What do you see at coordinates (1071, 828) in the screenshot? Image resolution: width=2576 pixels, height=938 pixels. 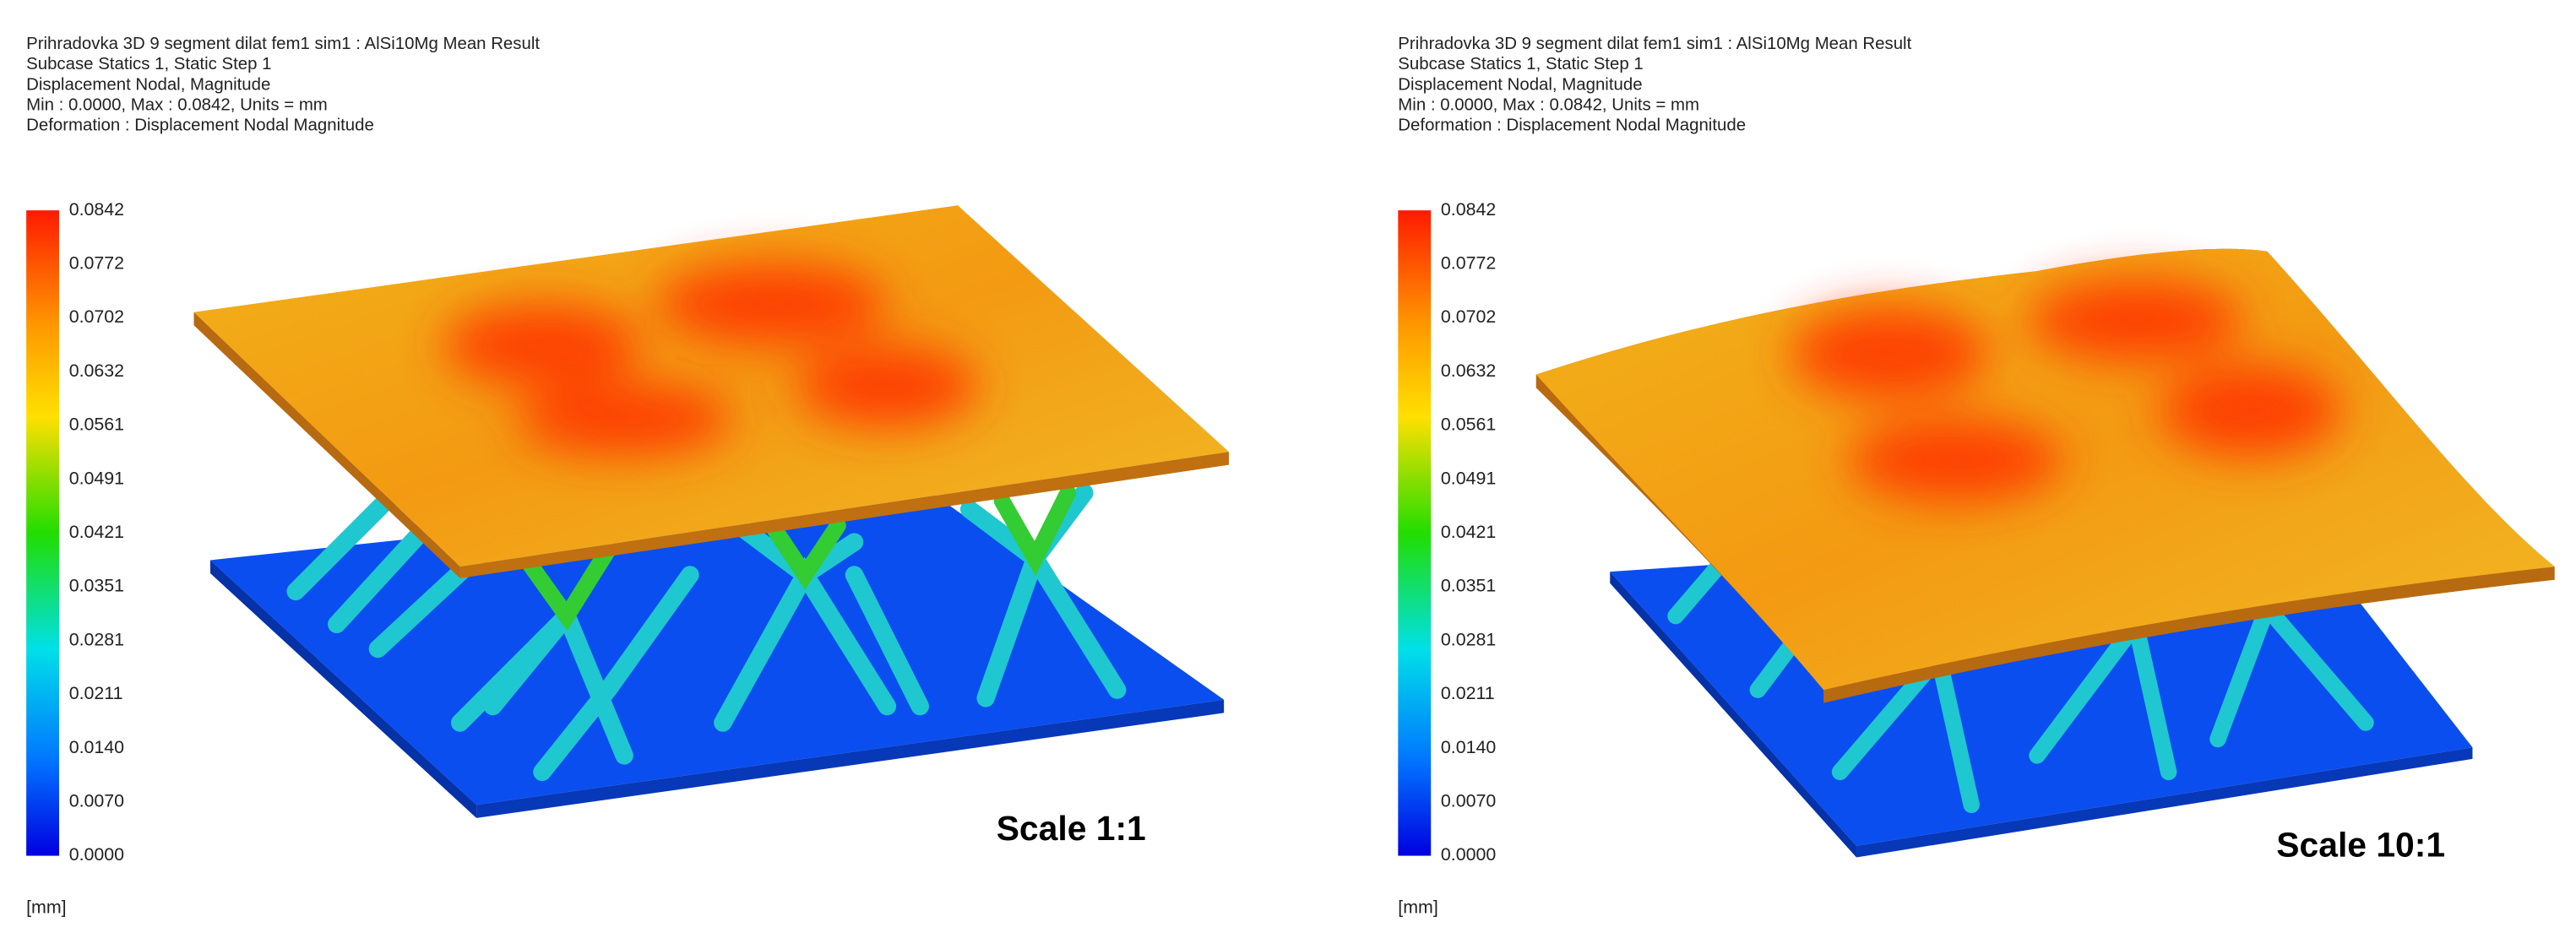 I see `scale-label: Scale 1:1` at bounding box center [1071, 828].